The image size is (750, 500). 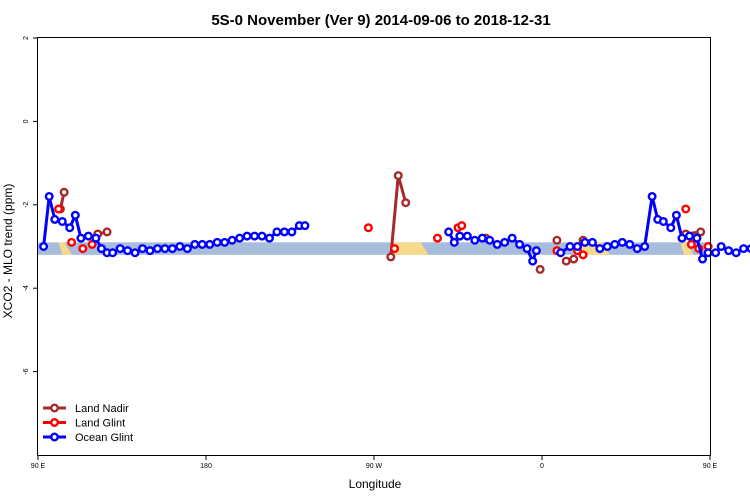 What do you see at coordinates (26, 205) in the screenshot?
I see `y-tick-label: -2` at bounding box center [26, 205].